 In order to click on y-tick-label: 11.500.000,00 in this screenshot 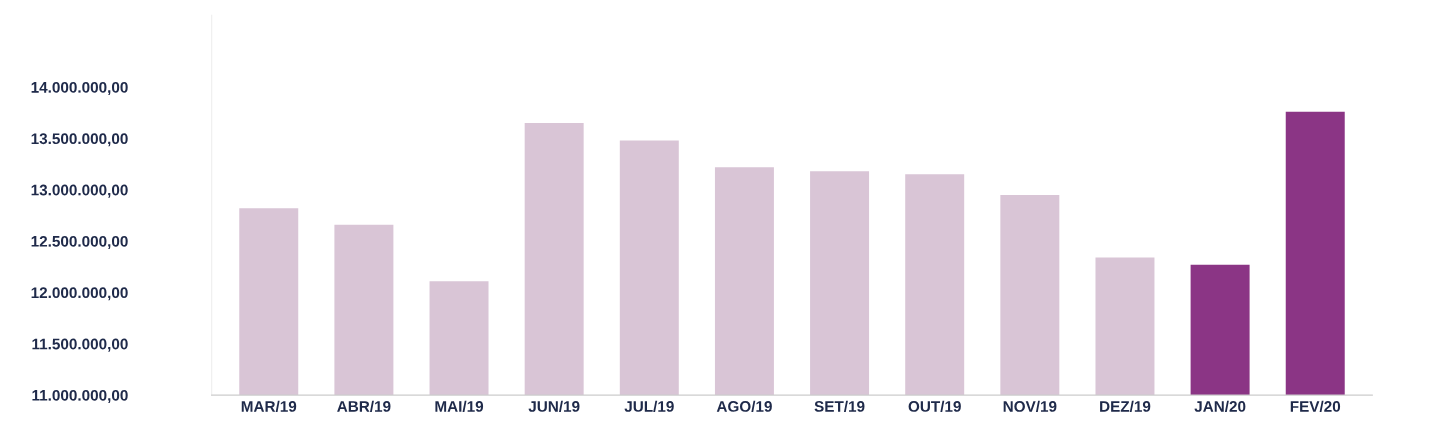, I will do `click(80, 345)`.